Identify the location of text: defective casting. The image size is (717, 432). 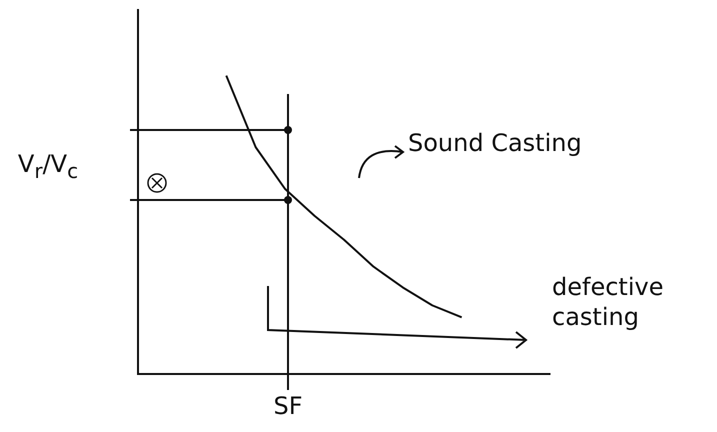
(608, 302).